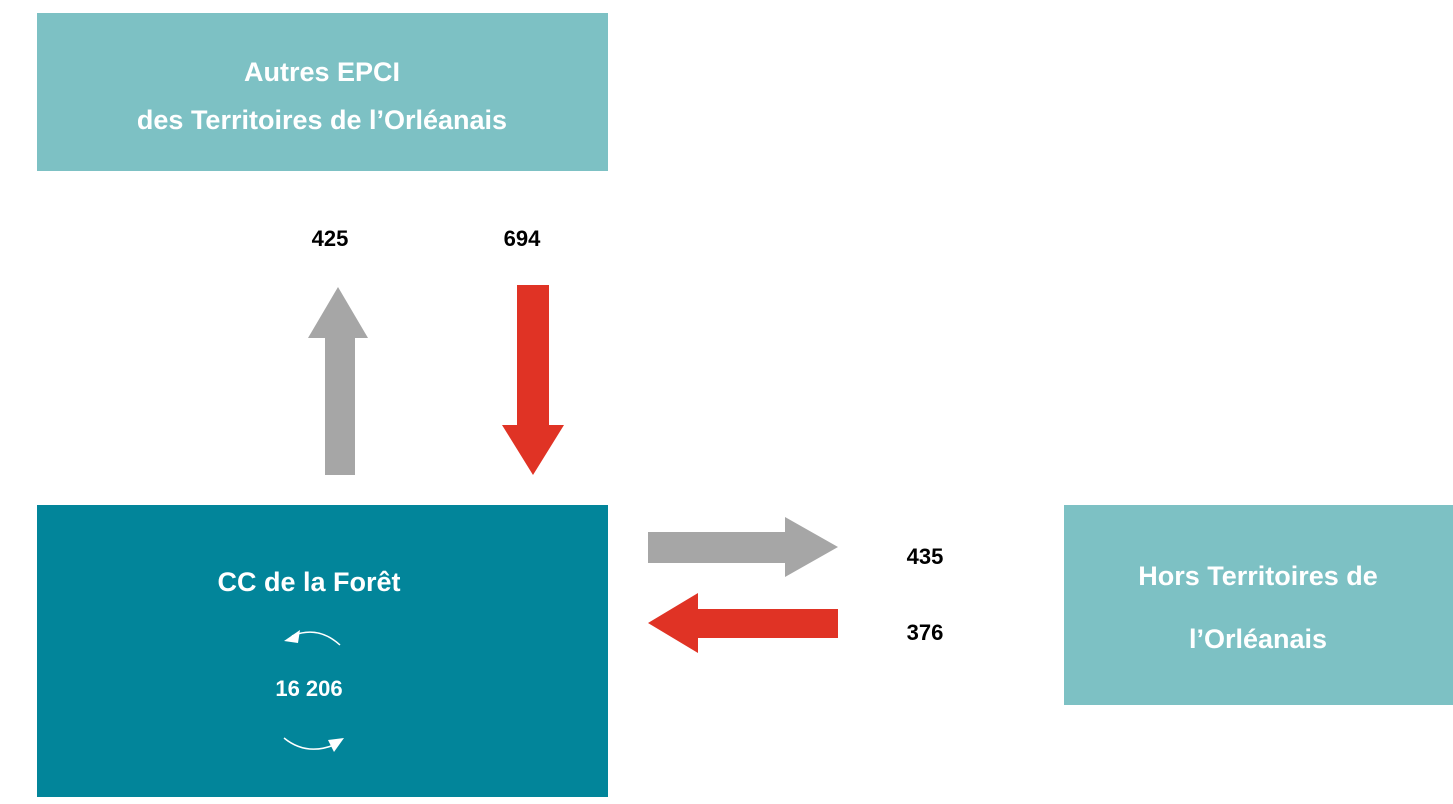 Image resolution: width=1453 pixels, height=804 pixels. What do you see at coordinates (308, 582) in the screenshot?
I see `node-label: CC de la Forêt` at bounding box center [308, 582].